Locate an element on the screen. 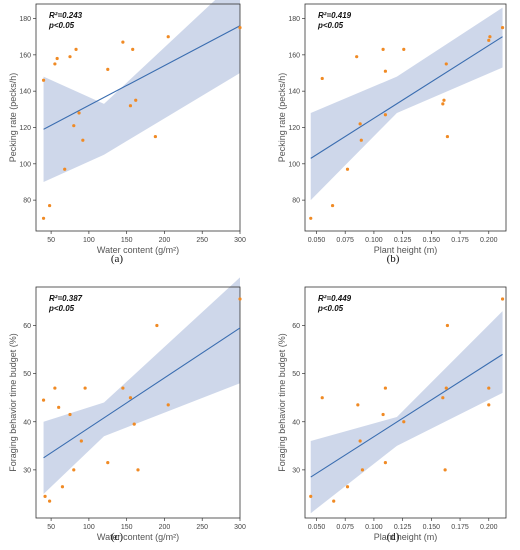 This screenshot has height=550, width=520. x-tick-label: 0.125 is located at coordinates (403, 240).